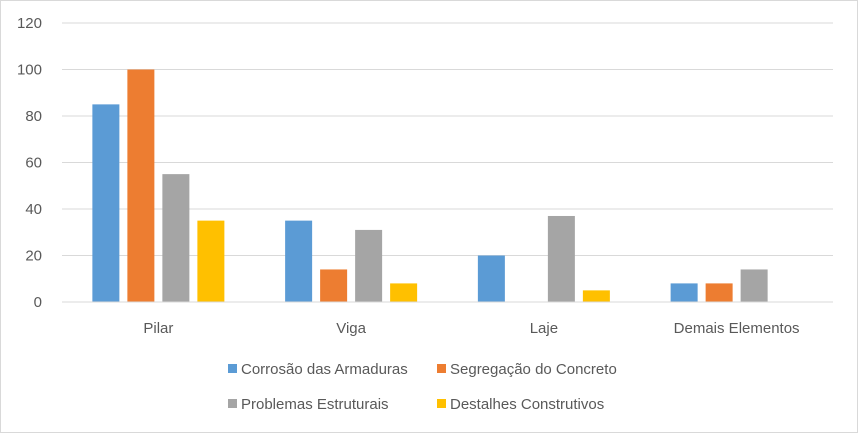 This screenshot has height=433, width=858. What do you see at coordinates (29, 23) in the screenshot?
I see `y-tick-label: 120` at bounding box center [29, 23].